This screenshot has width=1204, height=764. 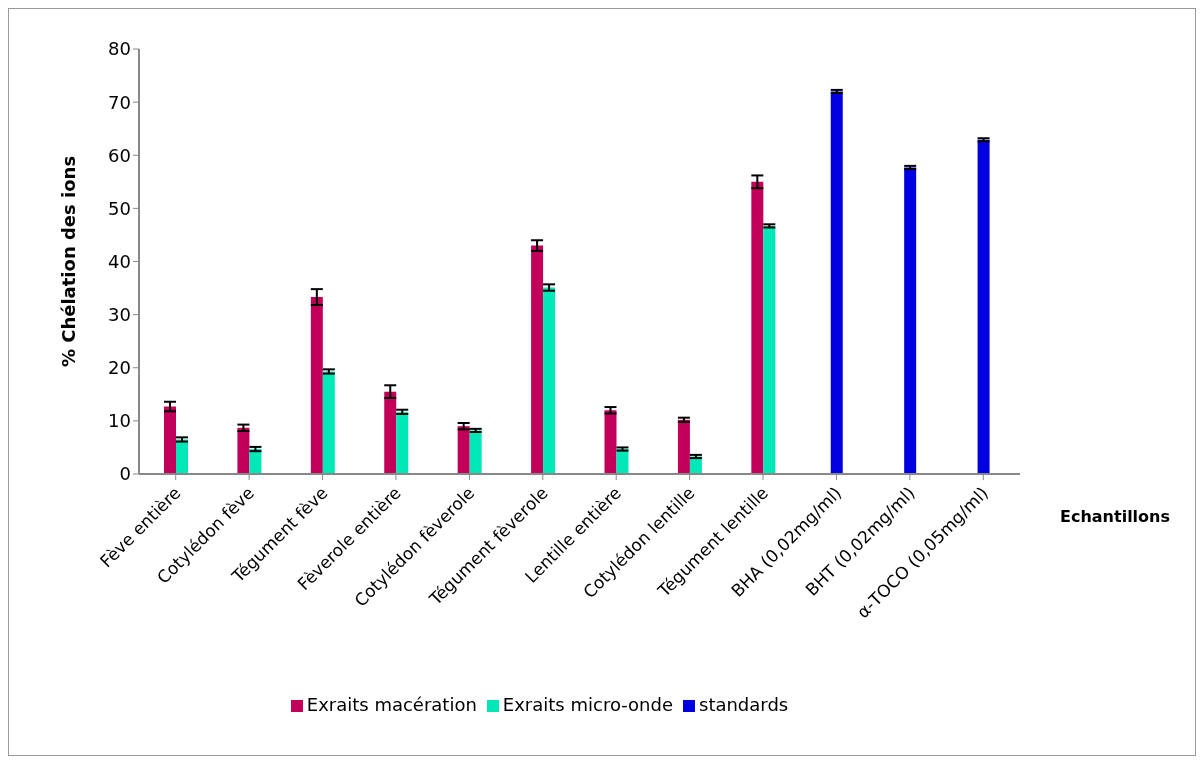 I want to click on legend-label: Exraits micro-onde, so click(x=587, y=704).